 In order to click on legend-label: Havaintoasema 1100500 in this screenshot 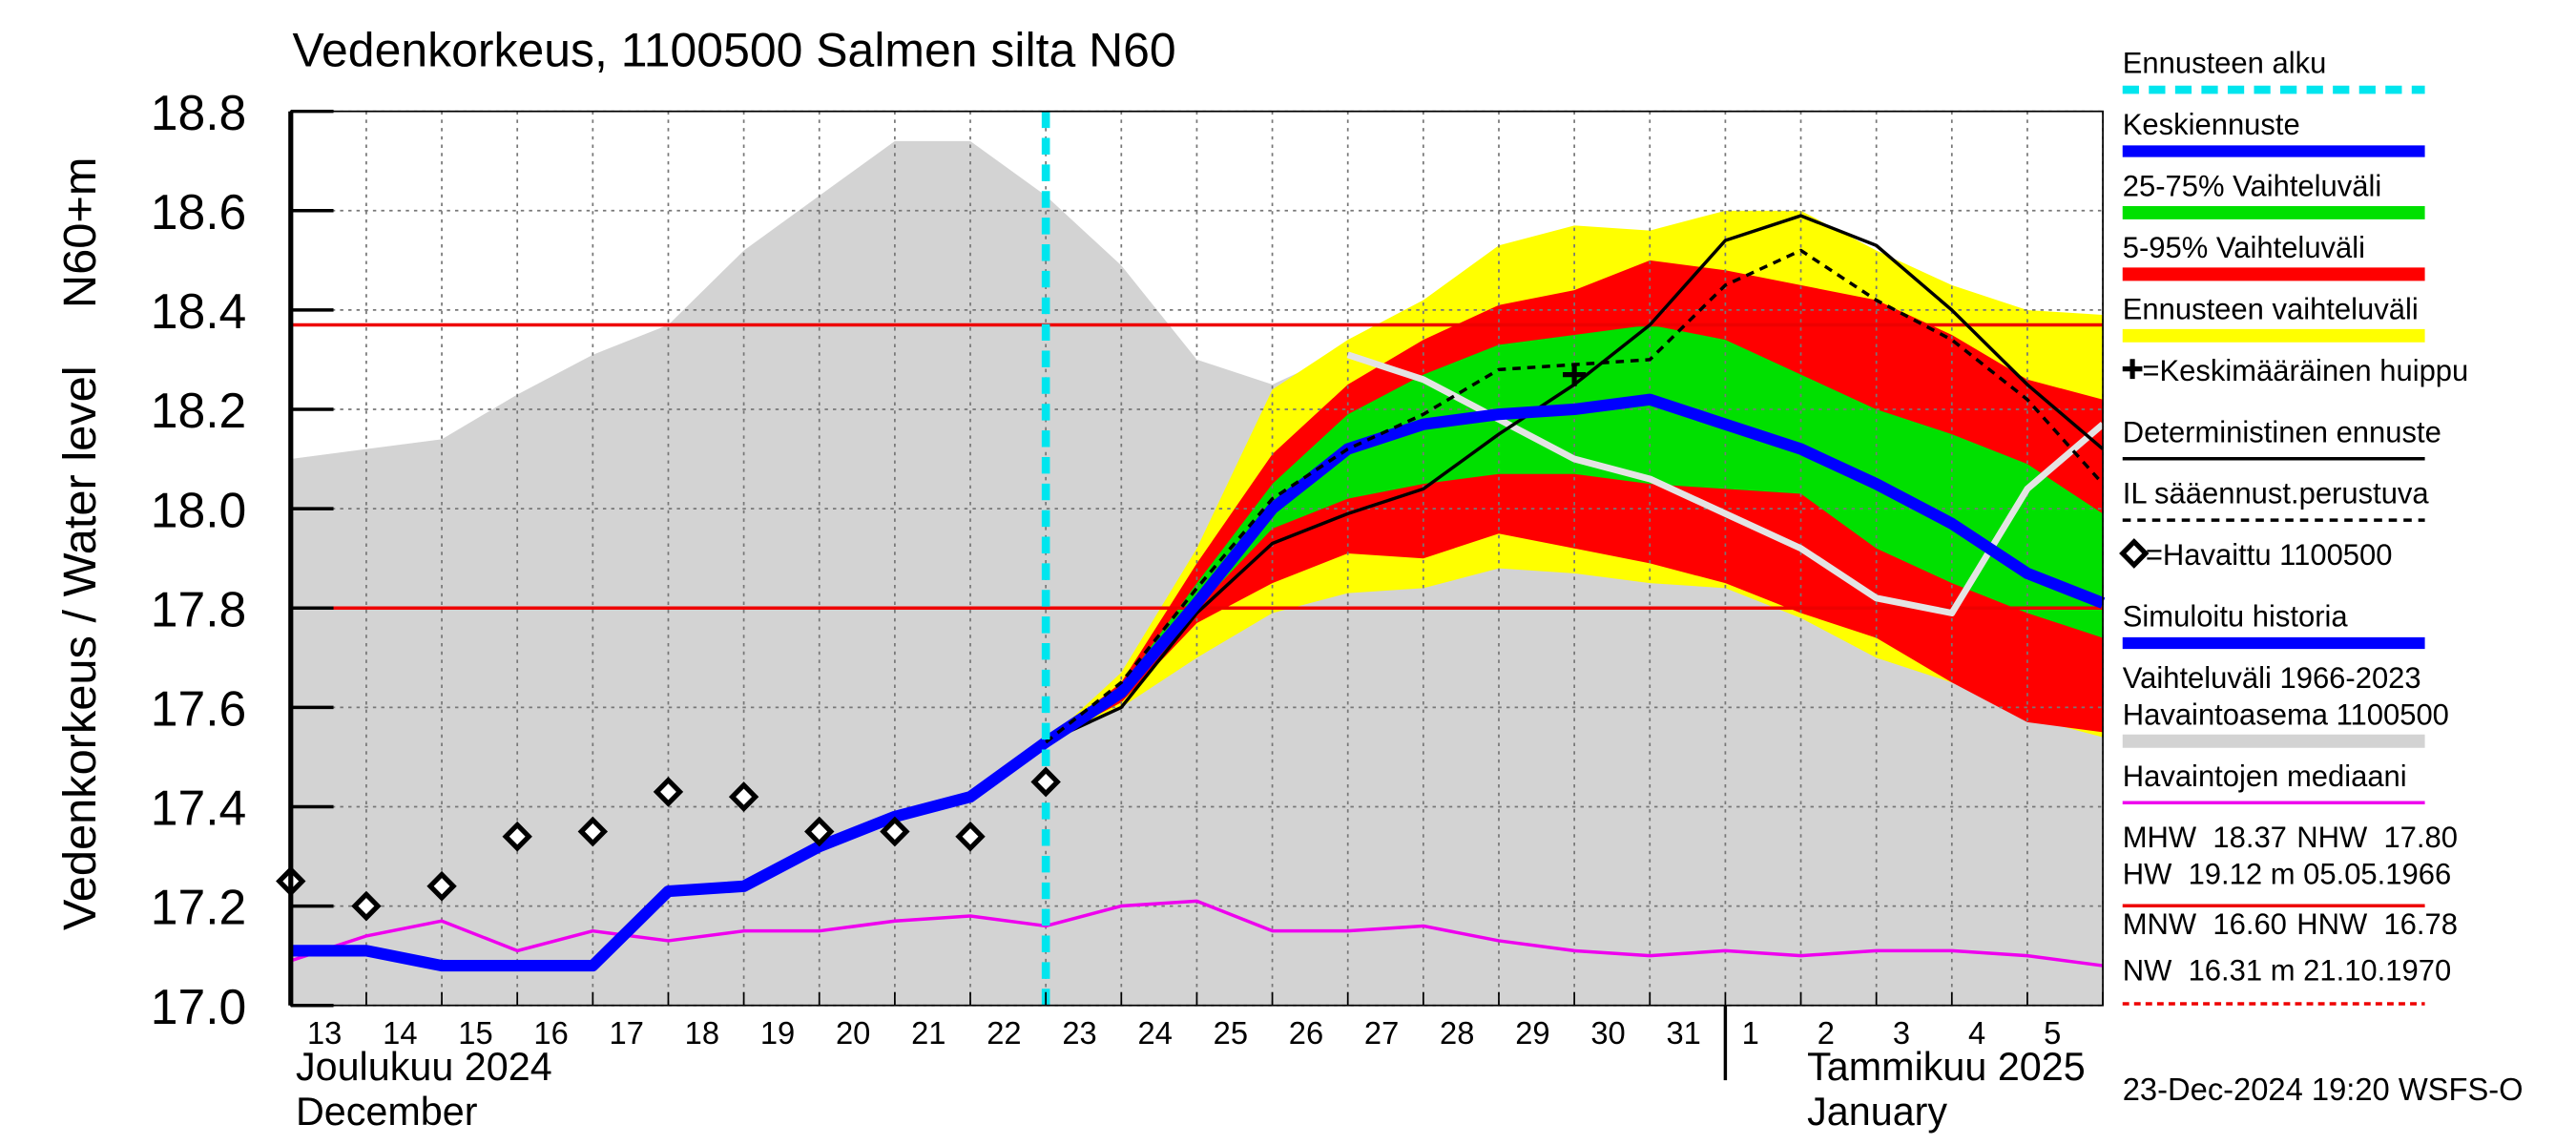, I will do `click(2286, 714)`.